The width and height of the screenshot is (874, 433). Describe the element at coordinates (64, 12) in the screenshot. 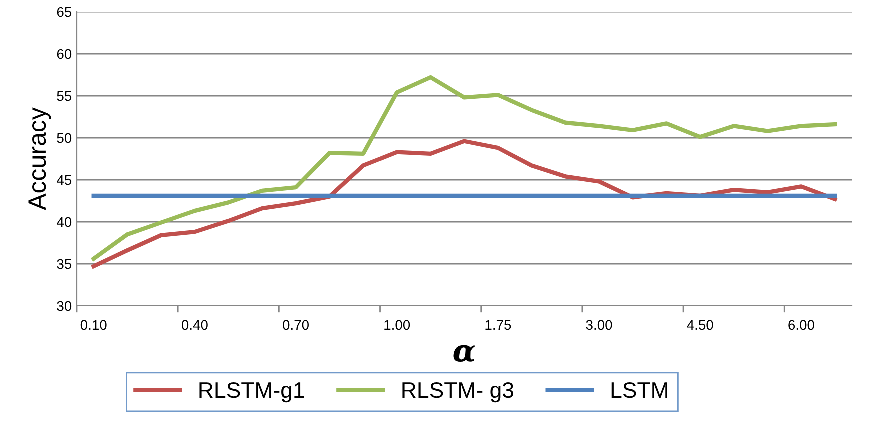

I see `y-tick-label: 65` at that location.